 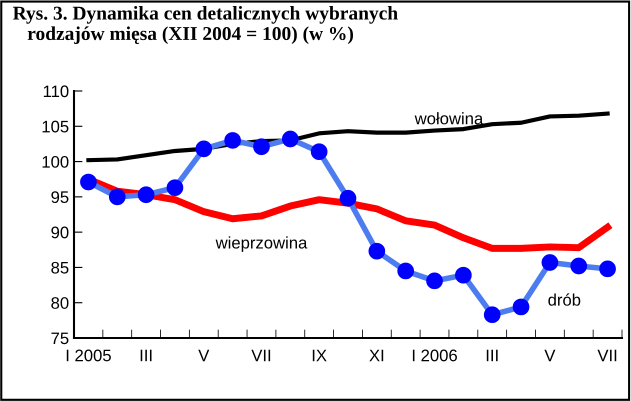 I want to click on series-label: drób, so click(x=564, y=299).